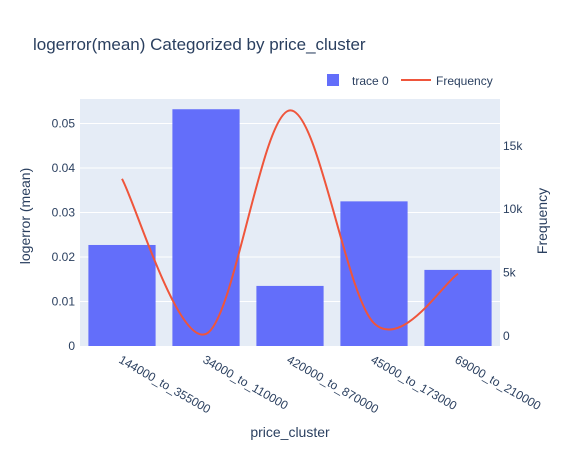 Image resolution: width=580 pixels, height=450 pixels. Describe the element at coordinates (510, 273) in the screenshot. I see `y2-tick-label: 5k` at that location.